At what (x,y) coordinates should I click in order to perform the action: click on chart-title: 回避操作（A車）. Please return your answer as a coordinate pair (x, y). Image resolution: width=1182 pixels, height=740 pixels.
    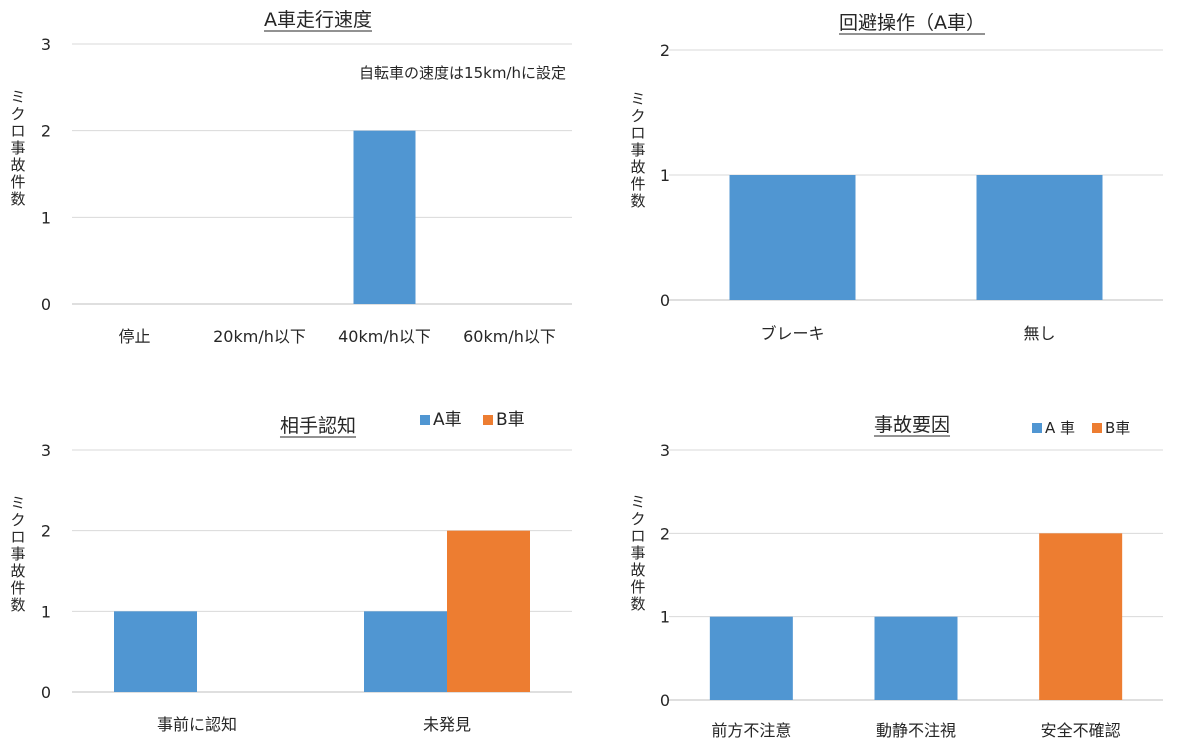
    Looking at the image, I should click on (912, 23).